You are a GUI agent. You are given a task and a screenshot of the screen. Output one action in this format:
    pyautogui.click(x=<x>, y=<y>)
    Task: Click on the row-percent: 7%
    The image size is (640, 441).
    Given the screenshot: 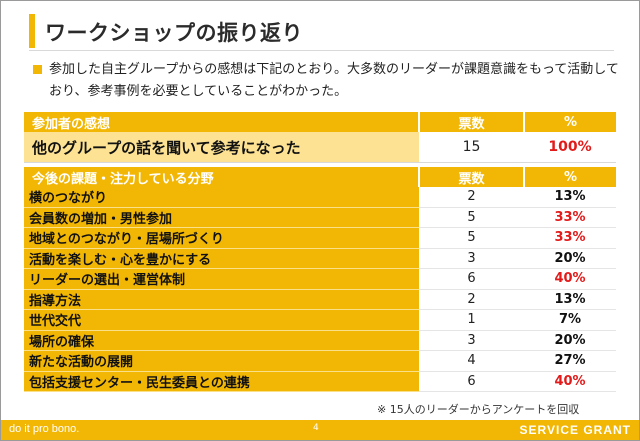 What is the action you would take?
    pyautogui.click(x=570, y=320)
    